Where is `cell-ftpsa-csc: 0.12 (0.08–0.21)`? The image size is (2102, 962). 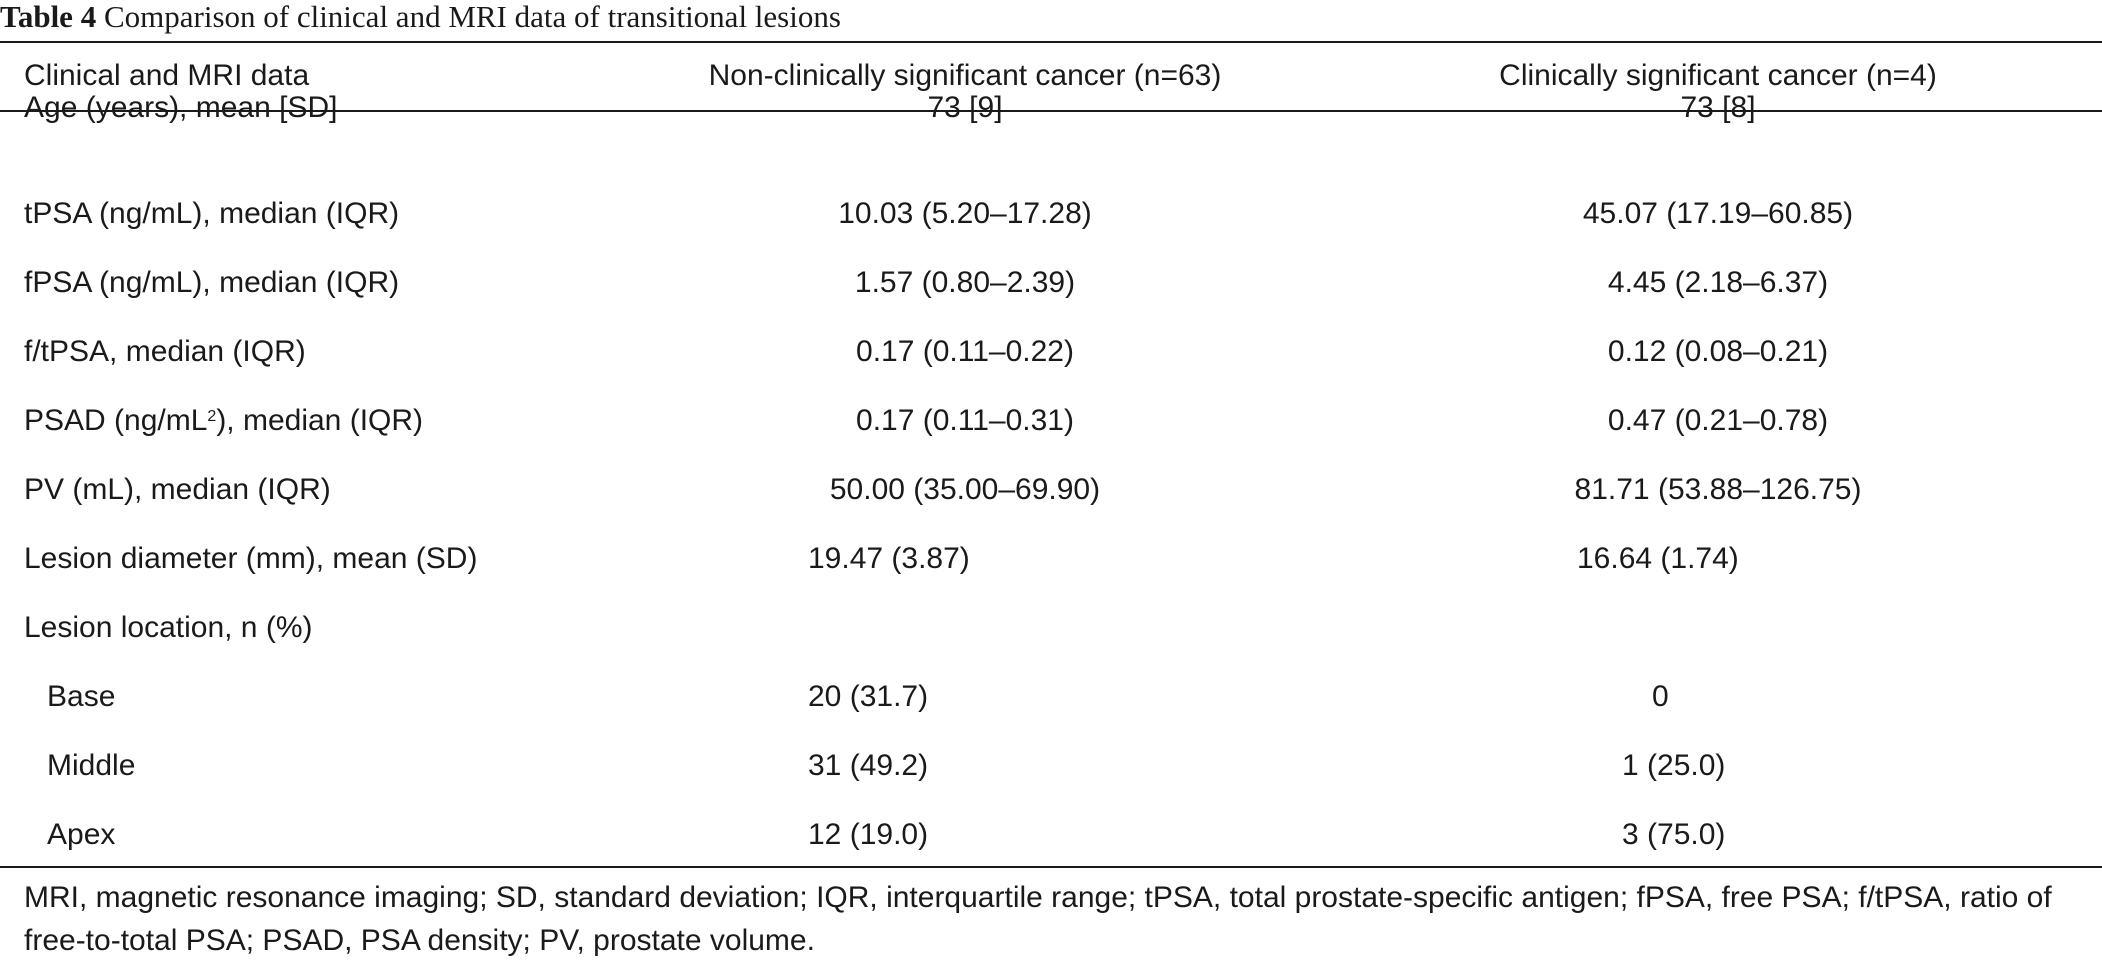
cell-ftpsa-csc: 0.12 (0.08–0.21) is located at coordinates (1718, 351).